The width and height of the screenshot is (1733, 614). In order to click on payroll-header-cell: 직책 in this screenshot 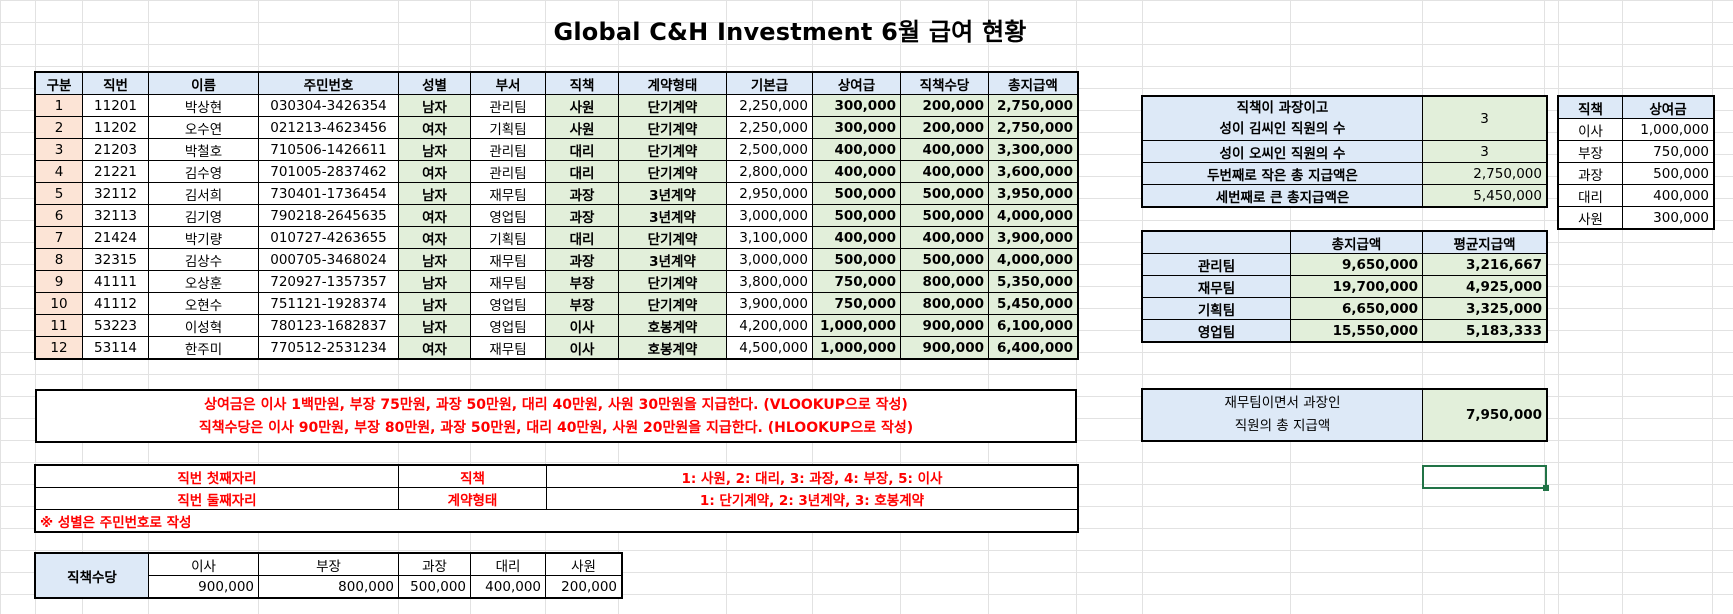, I will do `click(582, 83)`.